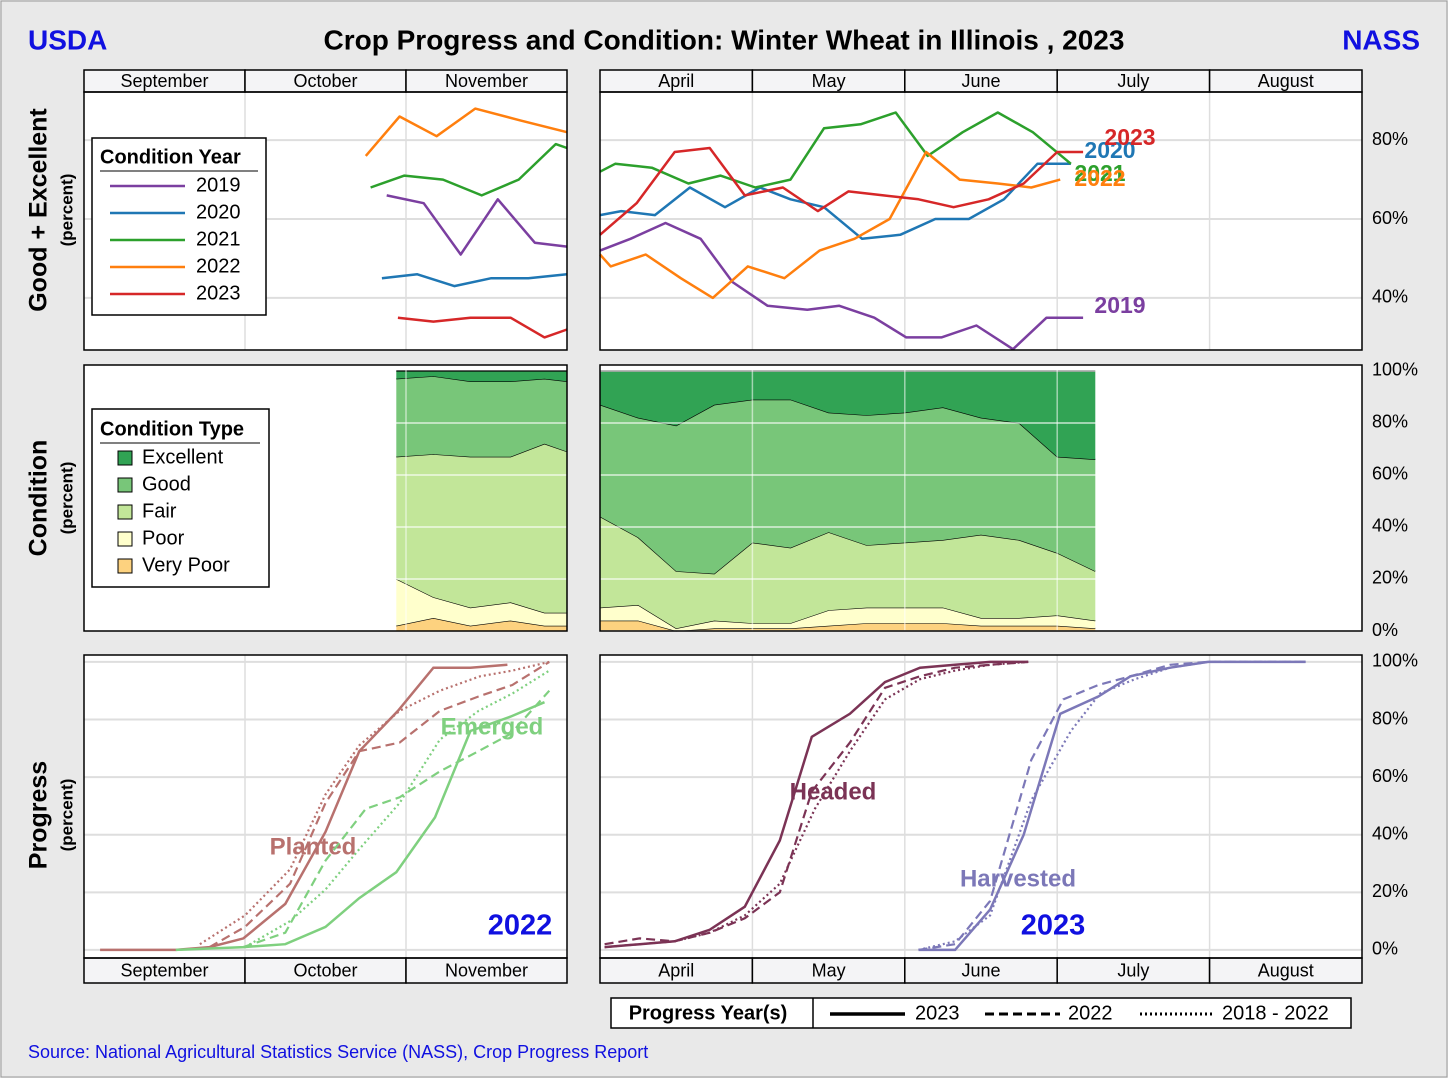 This screenshot has width=1448, height=1078. Describe the element at coordinates (1053, 926) in the screenshot. I see `season-label: 2023` at that location.